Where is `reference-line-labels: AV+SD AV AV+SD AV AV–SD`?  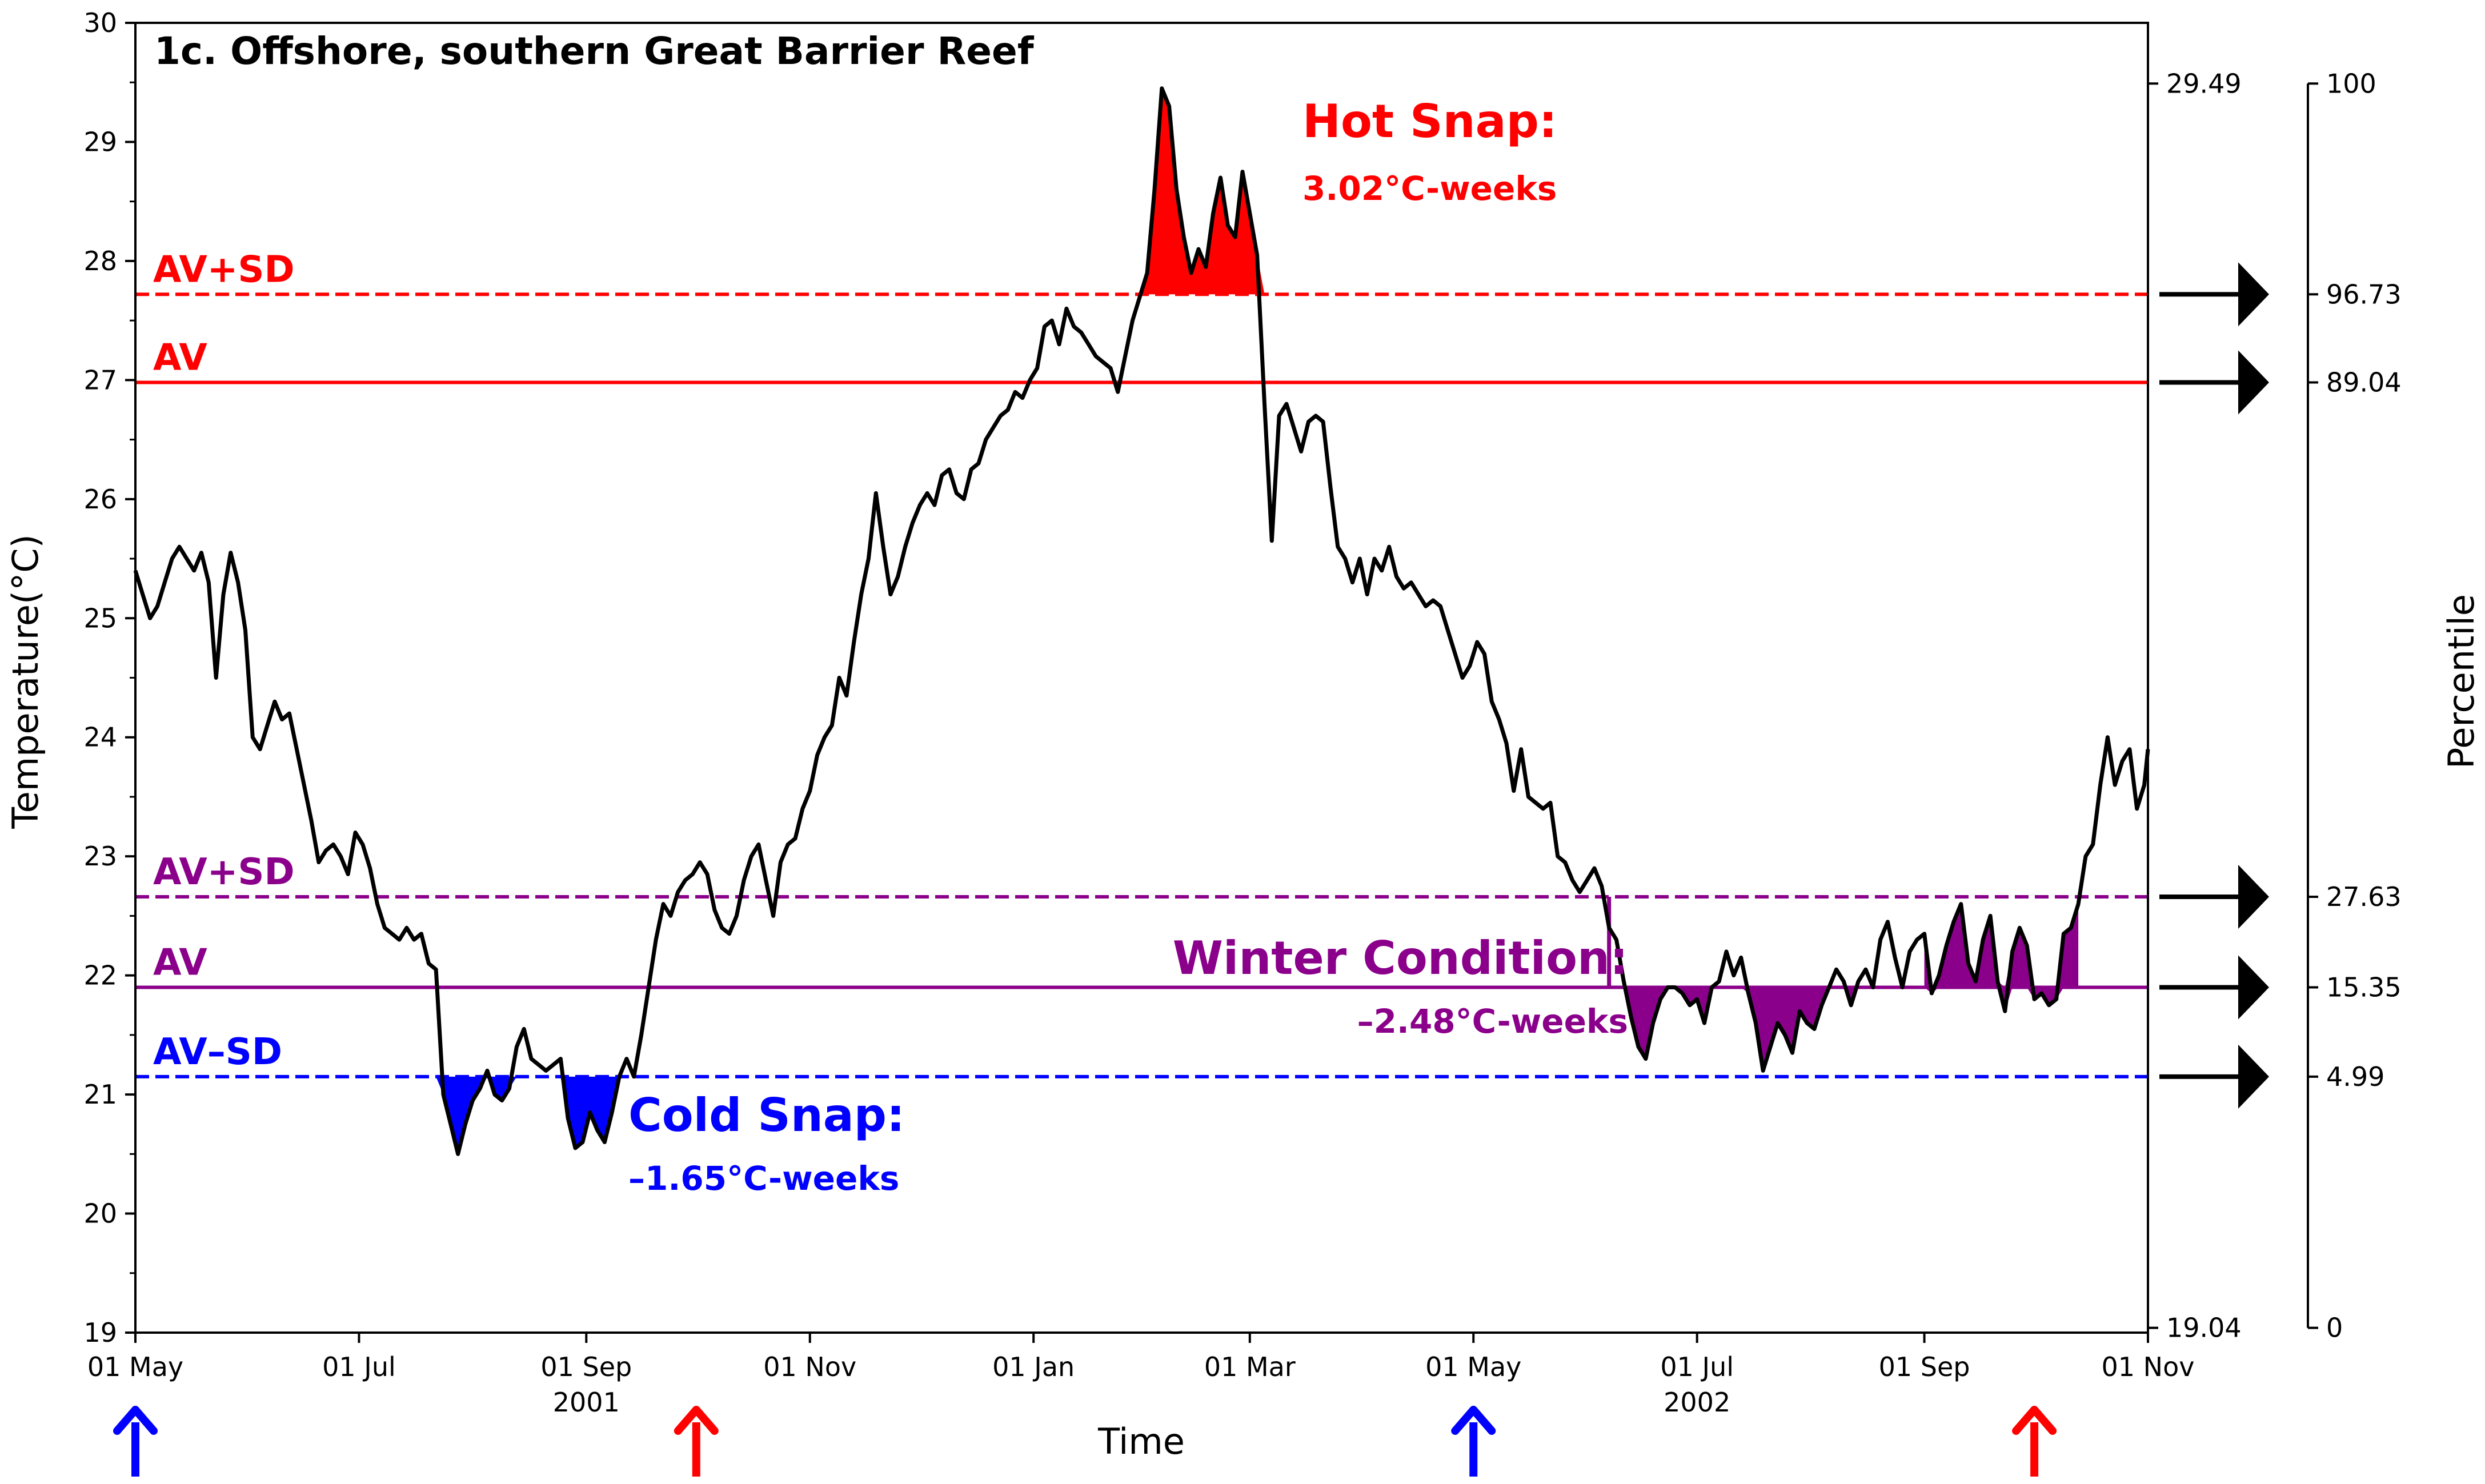 reference-line-labels: AV+SD AV AV+SD AV AV–SD is located at coordinates (224, 661).